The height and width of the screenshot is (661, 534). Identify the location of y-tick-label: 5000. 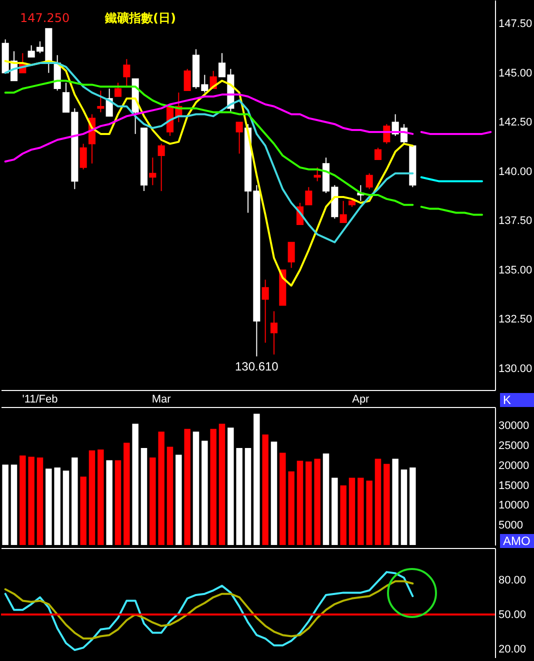
(510, 526).